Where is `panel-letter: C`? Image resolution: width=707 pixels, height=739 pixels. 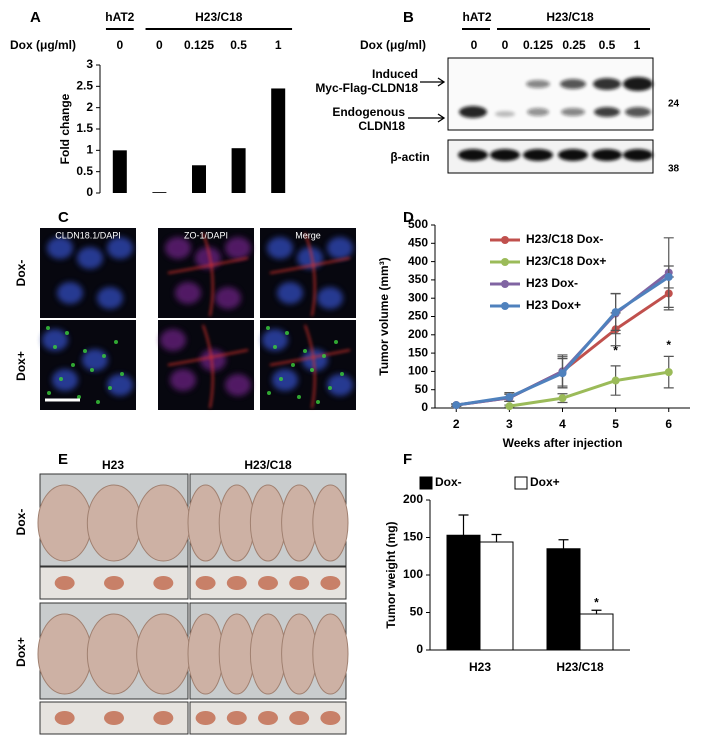 panel-letter: C is located at coordinates (63, 217).